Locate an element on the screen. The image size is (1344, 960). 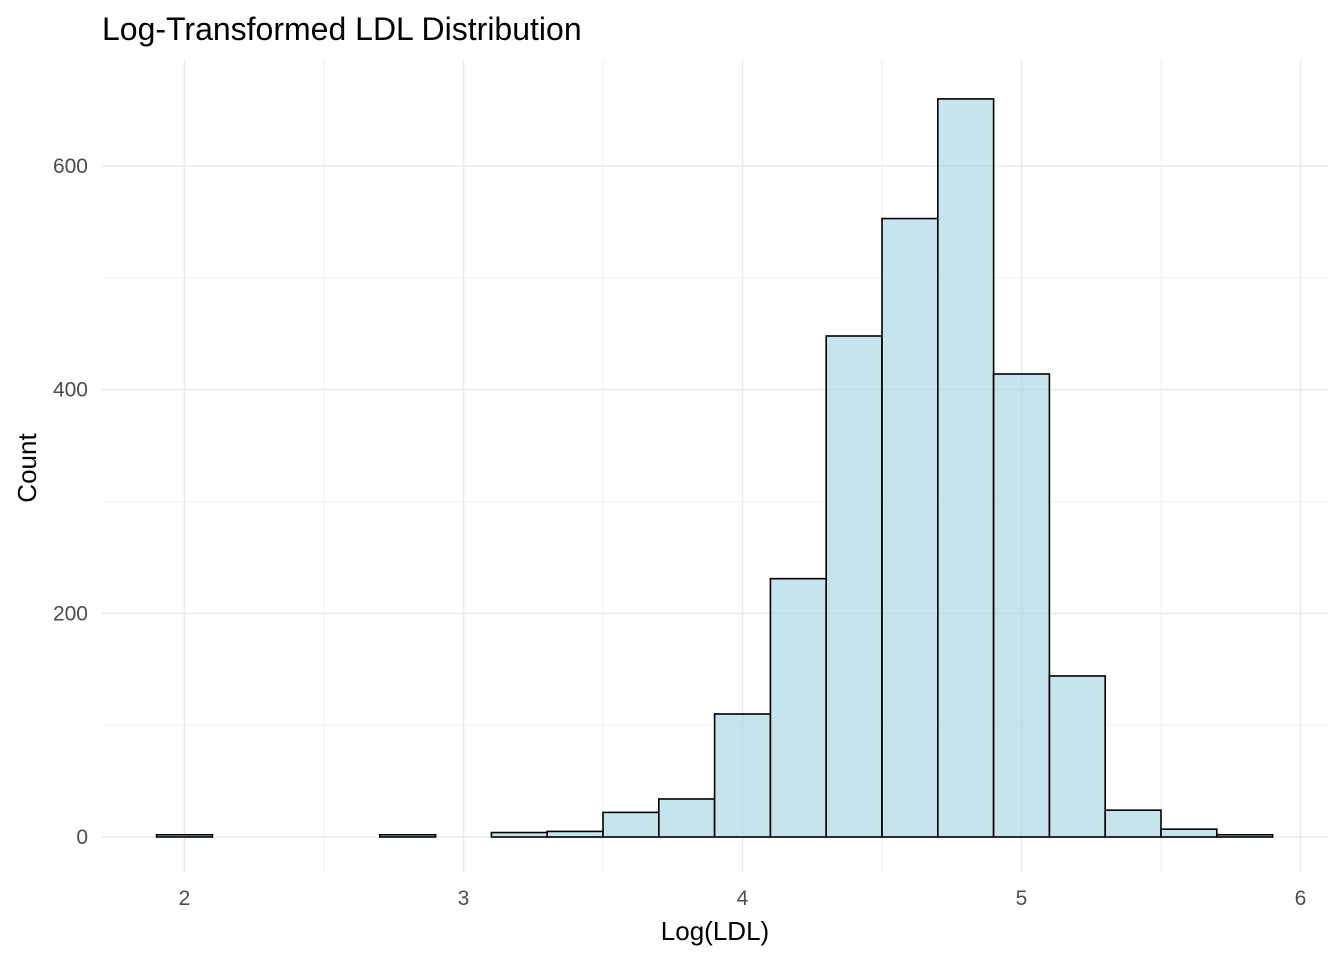
x-tick-label: 5 is located at coordinates (1022, 898).